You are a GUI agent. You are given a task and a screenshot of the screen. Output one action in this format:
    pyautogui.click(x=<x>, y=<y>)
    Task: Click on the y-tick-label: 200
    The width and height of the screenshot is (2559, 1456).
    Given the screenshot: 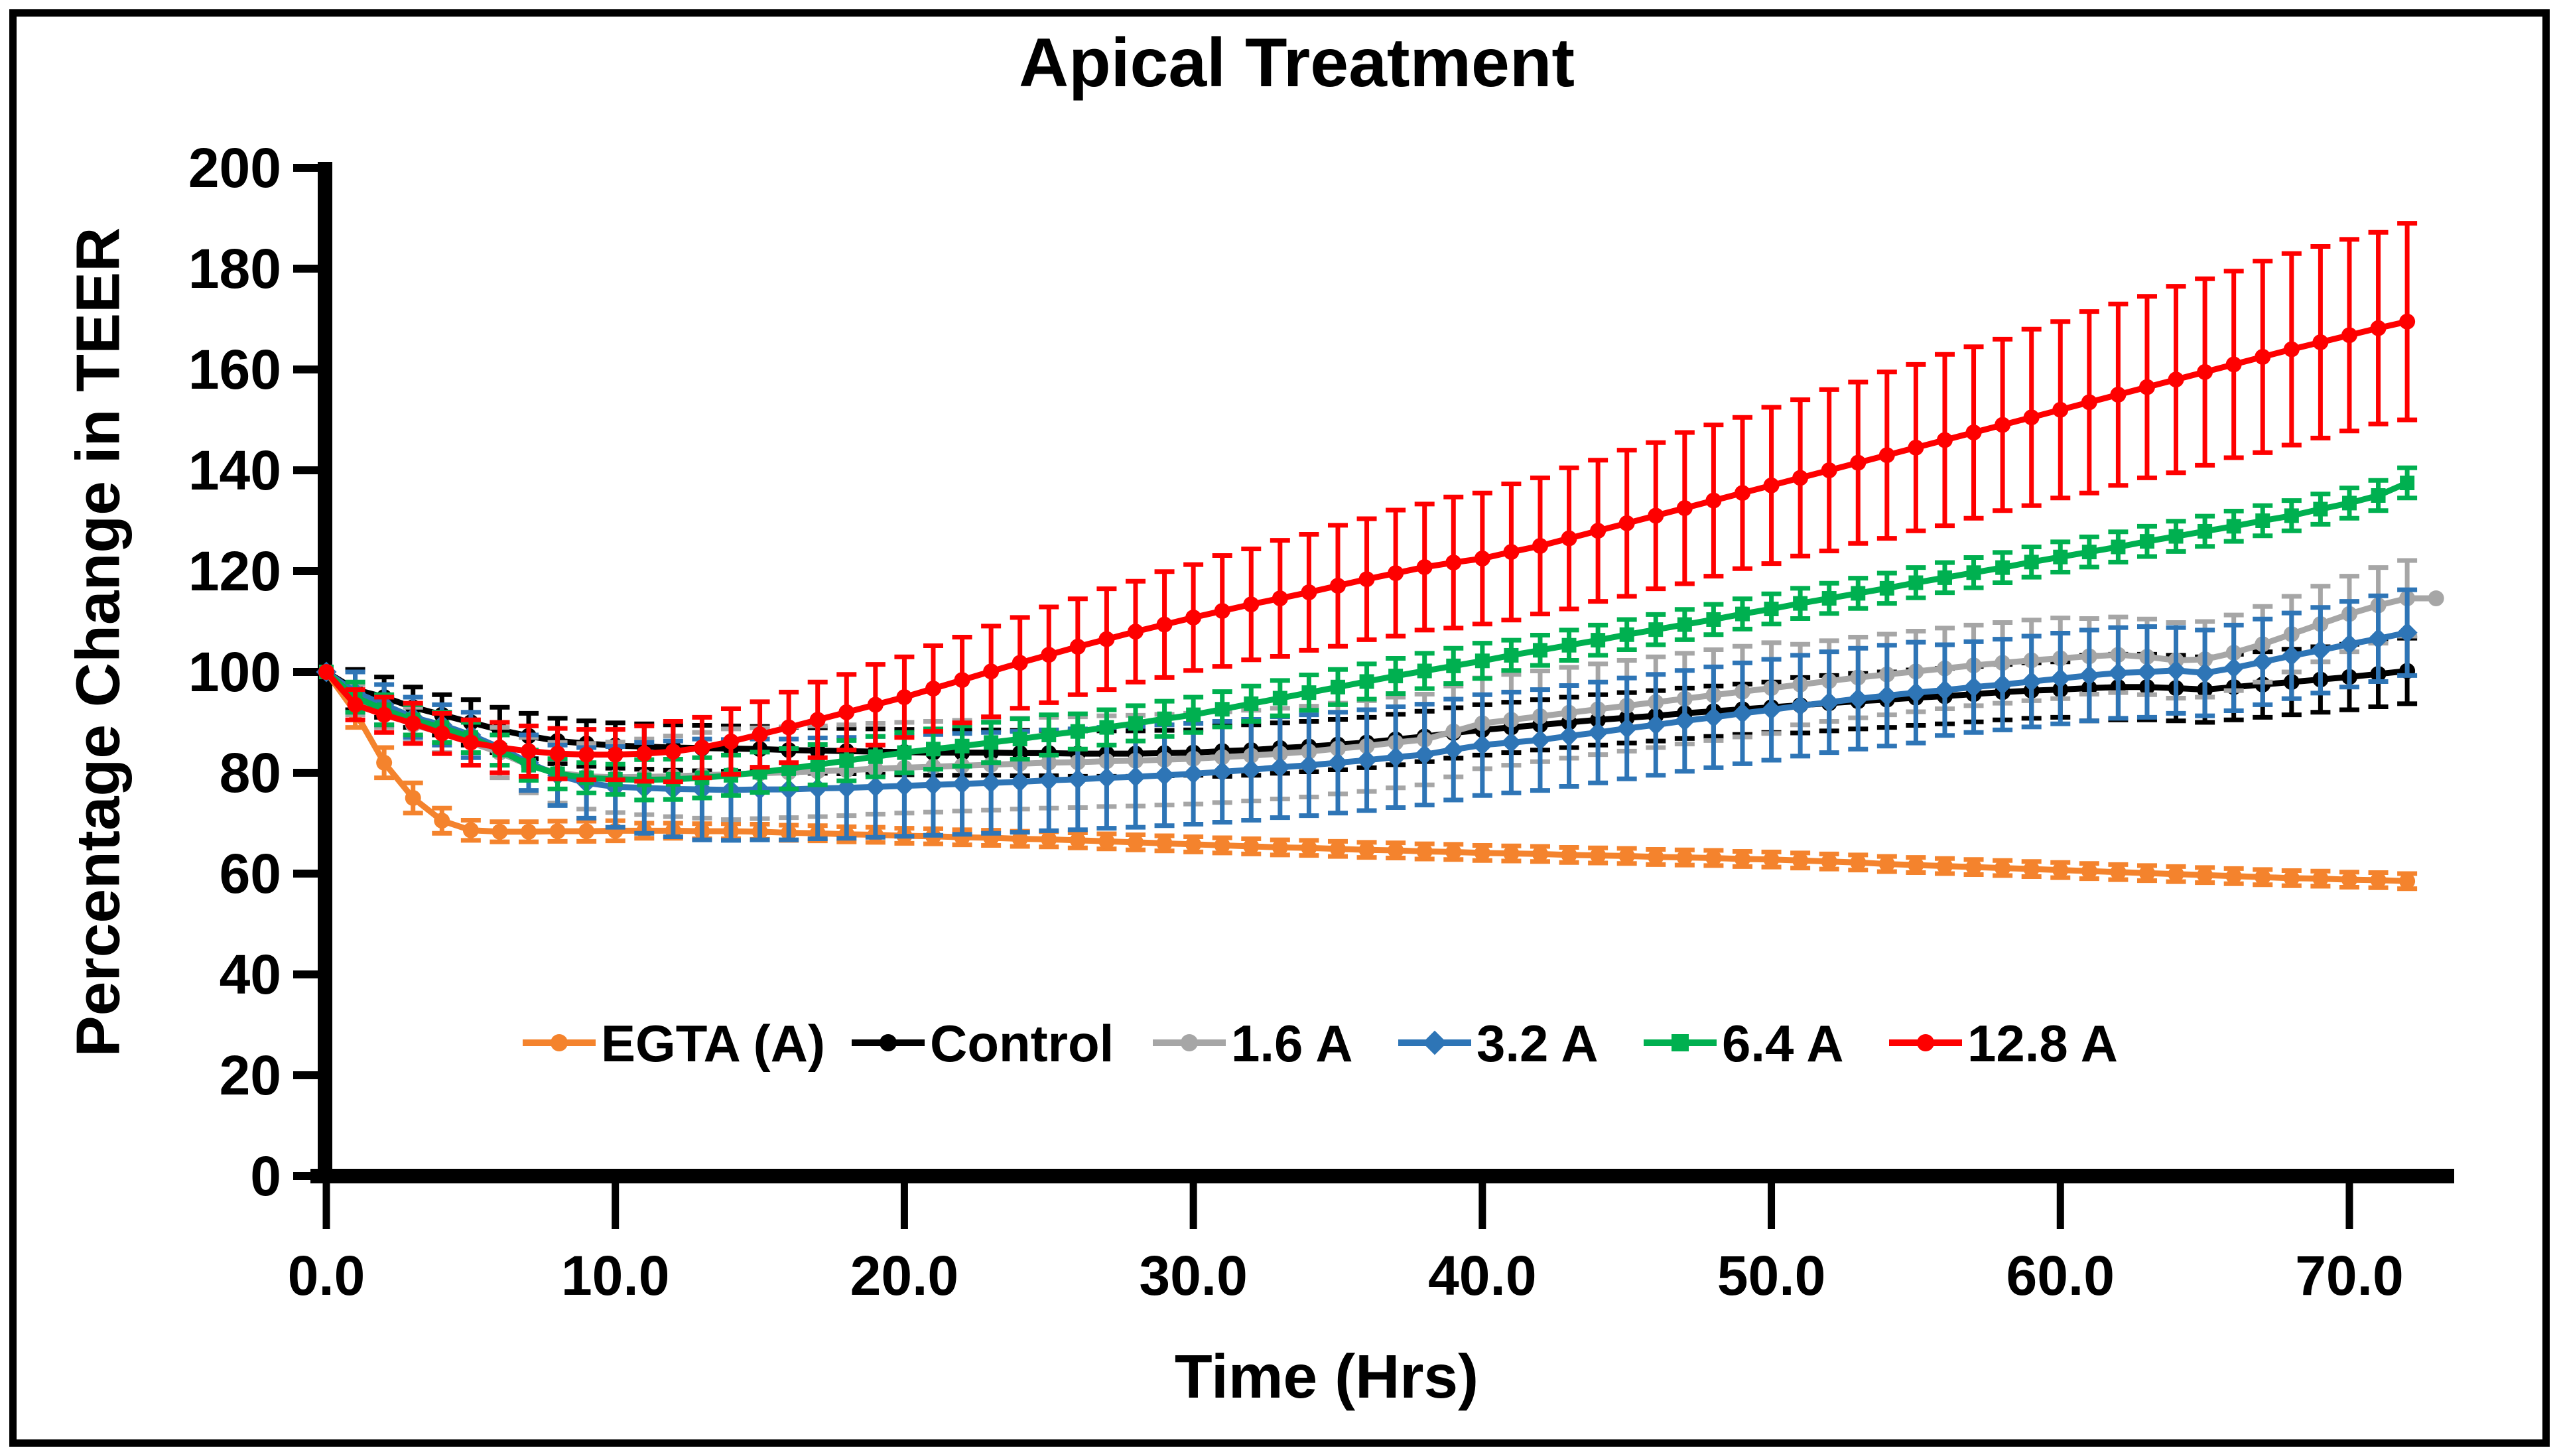 What is the action you would take?
    pyautogui.click(x=235, y=168)
    